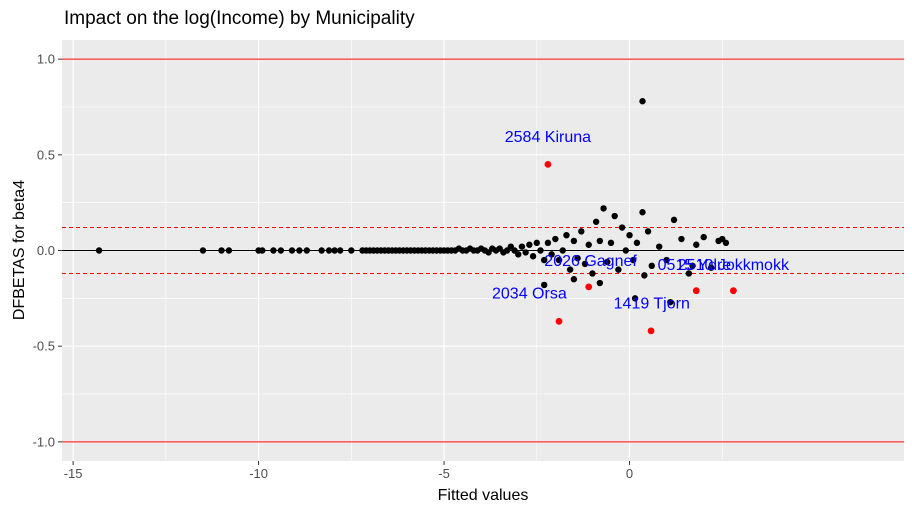  Describe the element at coordinates (529, 294) in the screenshot. I see `point-annotation: 2034 Orsa` at that location.